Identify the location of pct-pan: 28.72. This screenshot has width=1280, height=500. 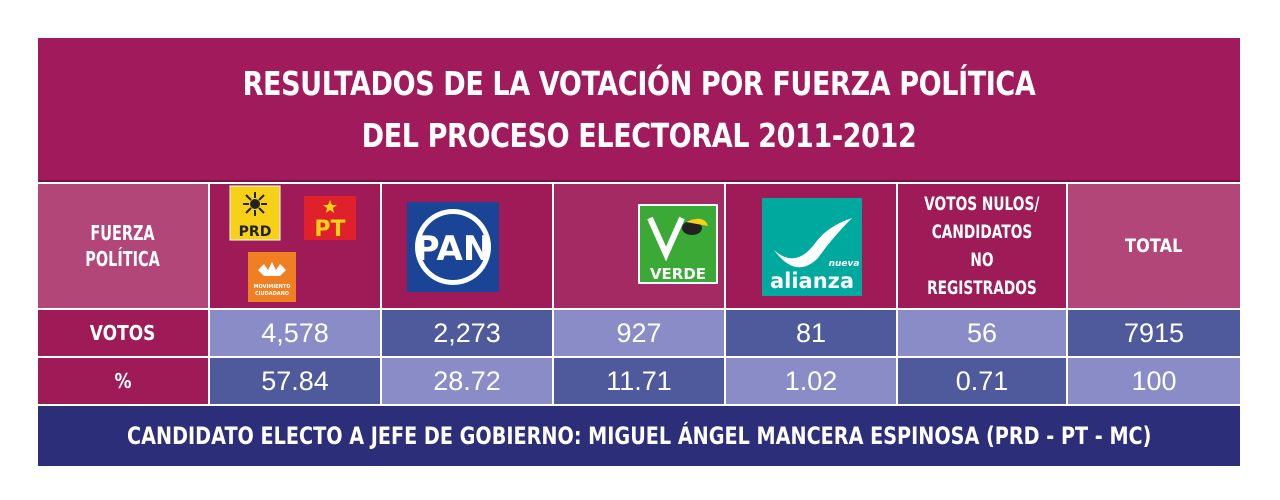
(467, 381).